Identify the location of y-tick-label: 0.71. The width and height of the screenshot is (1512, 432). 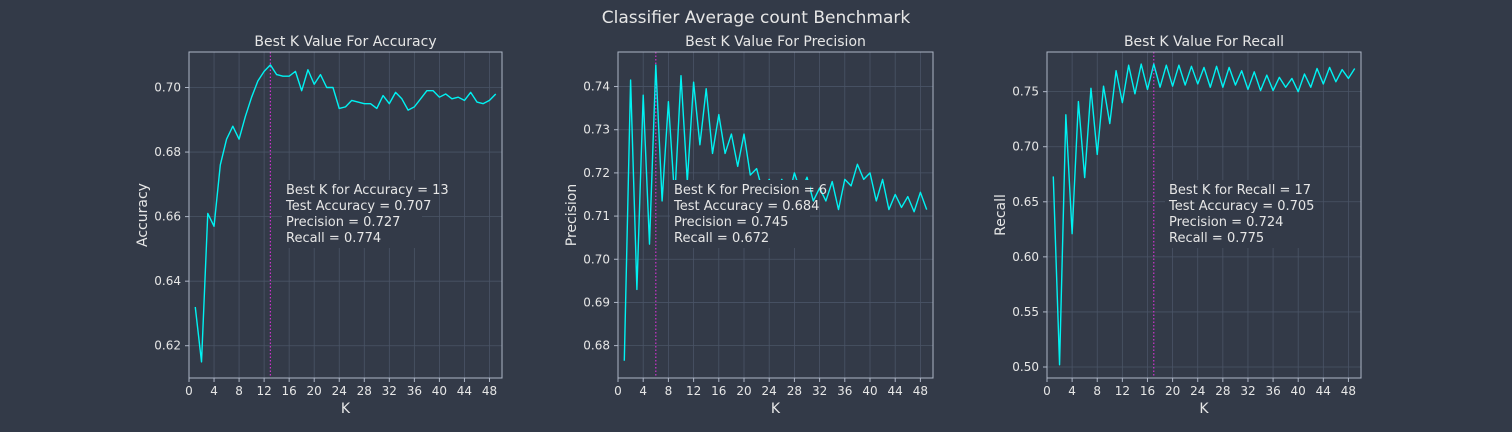
(596, 216).